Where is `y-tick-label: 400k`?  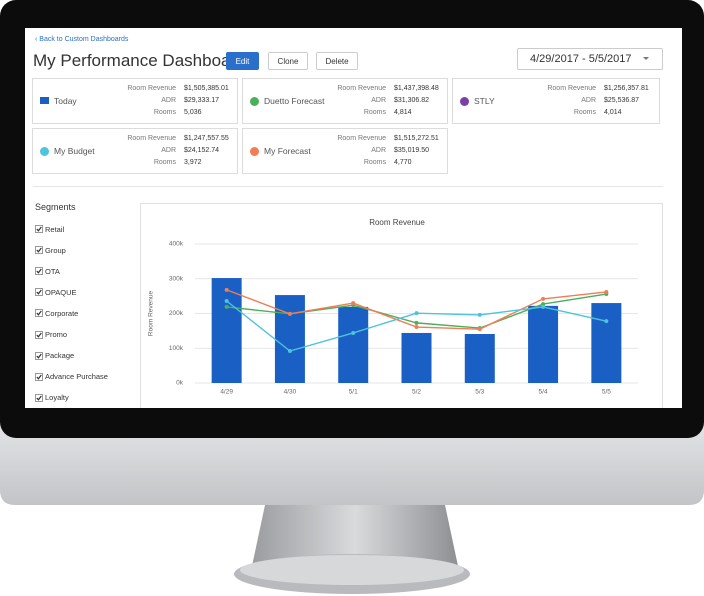 y-tick-label: 400k is located at coordinates (176, 244).